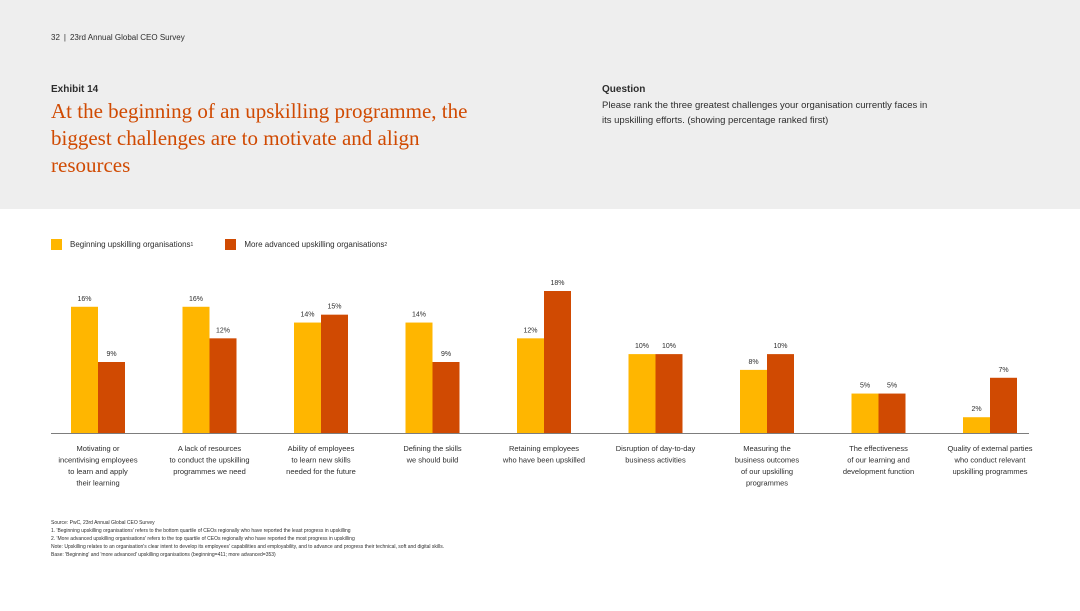  What do you see at coordinates (642, 346) in the screenshot?
I see `data-label-beginning-6: 10%` at bounding box center [642, 346].